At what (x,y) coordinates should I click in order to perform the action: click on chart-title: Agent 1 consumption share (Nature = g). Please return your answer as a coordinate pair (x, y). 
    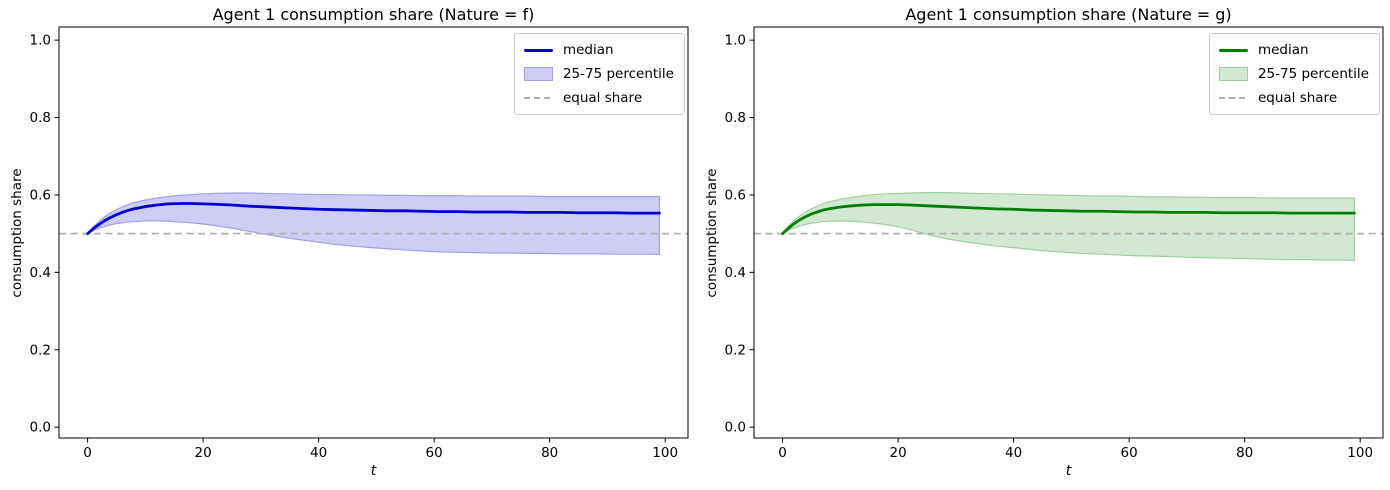
    Looking at the image, I should click on (1068, 14).